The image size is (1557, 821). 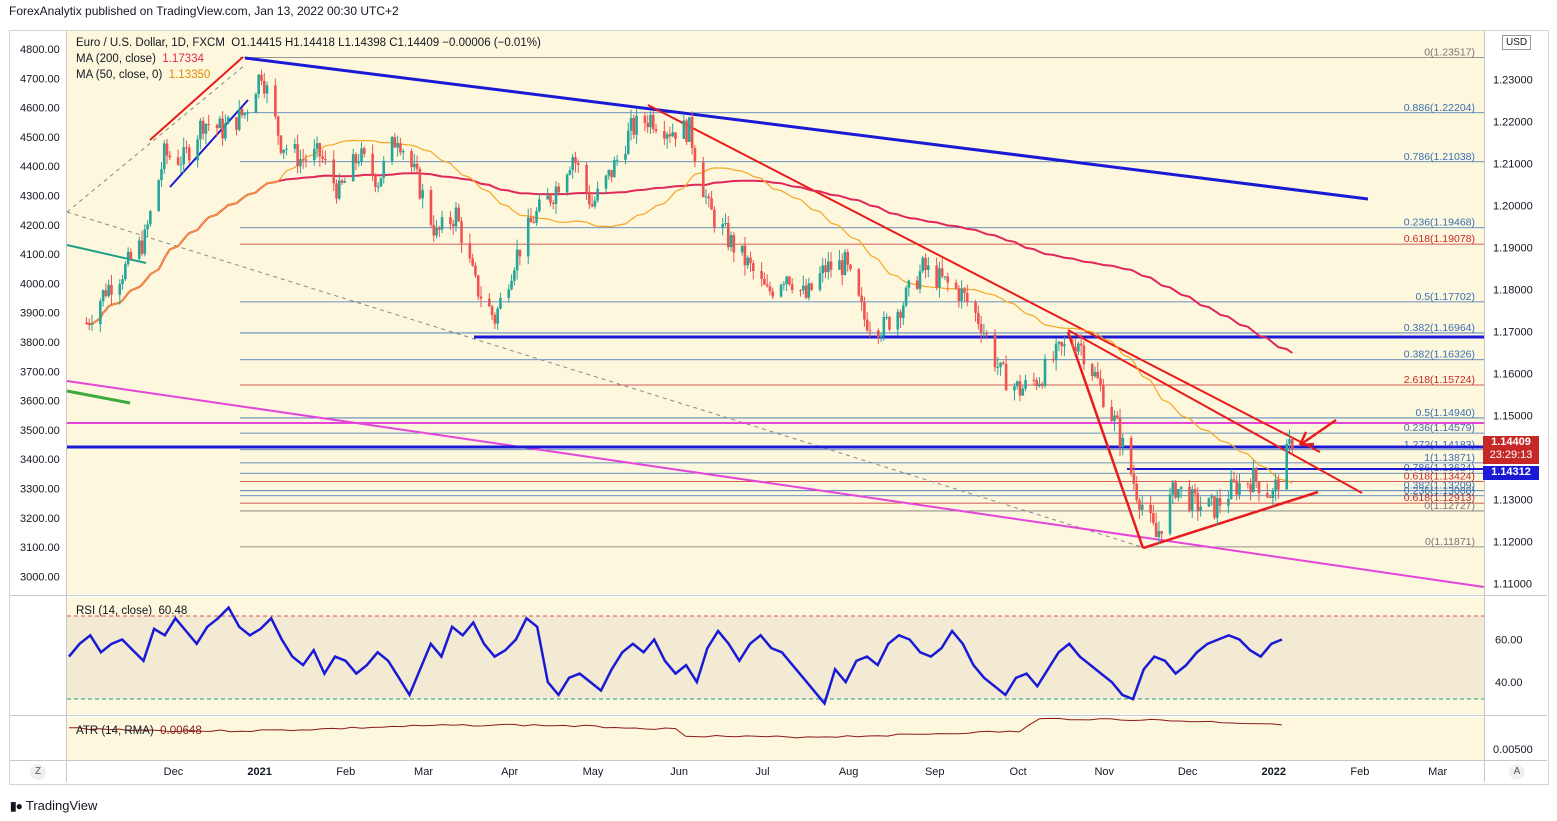 What do you see at coordinates (181, 731) in the screenshot?
I see `atr-value: 0.00648` at bounding box center [181, 731].